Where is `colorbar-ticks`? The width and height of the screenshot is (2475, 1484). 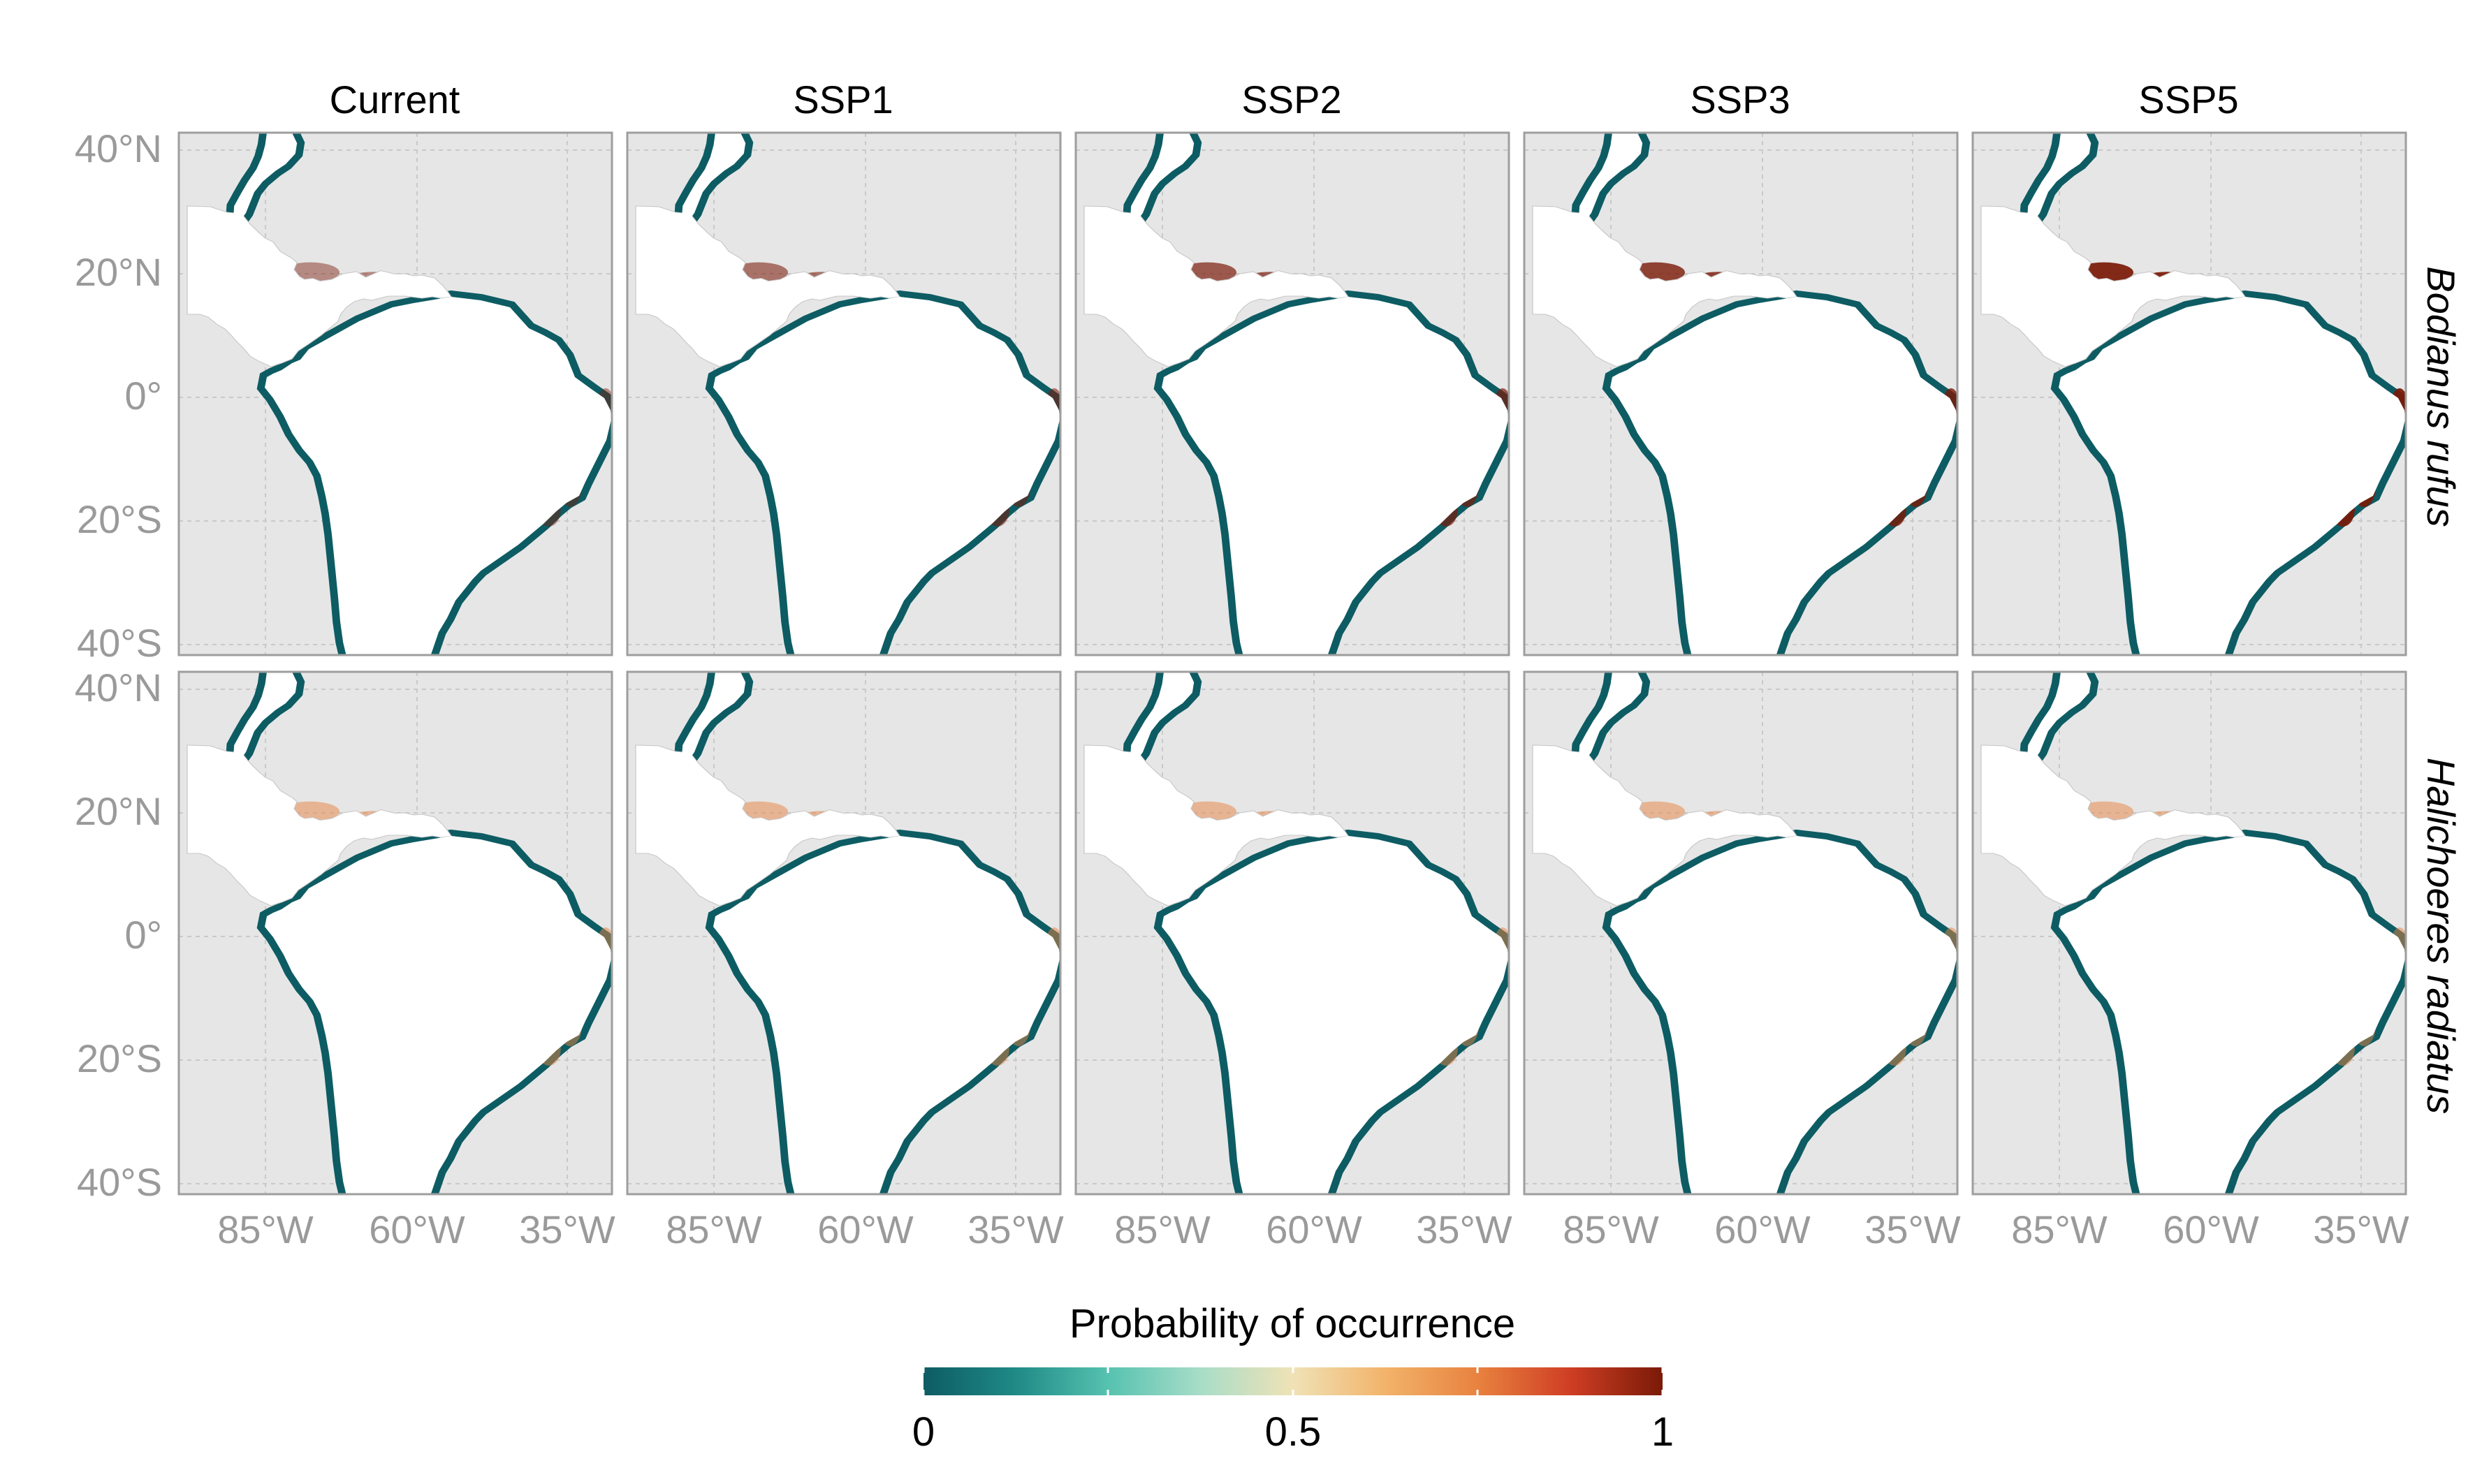
colorbar-ticks is located at coordinates (1293, 1381).